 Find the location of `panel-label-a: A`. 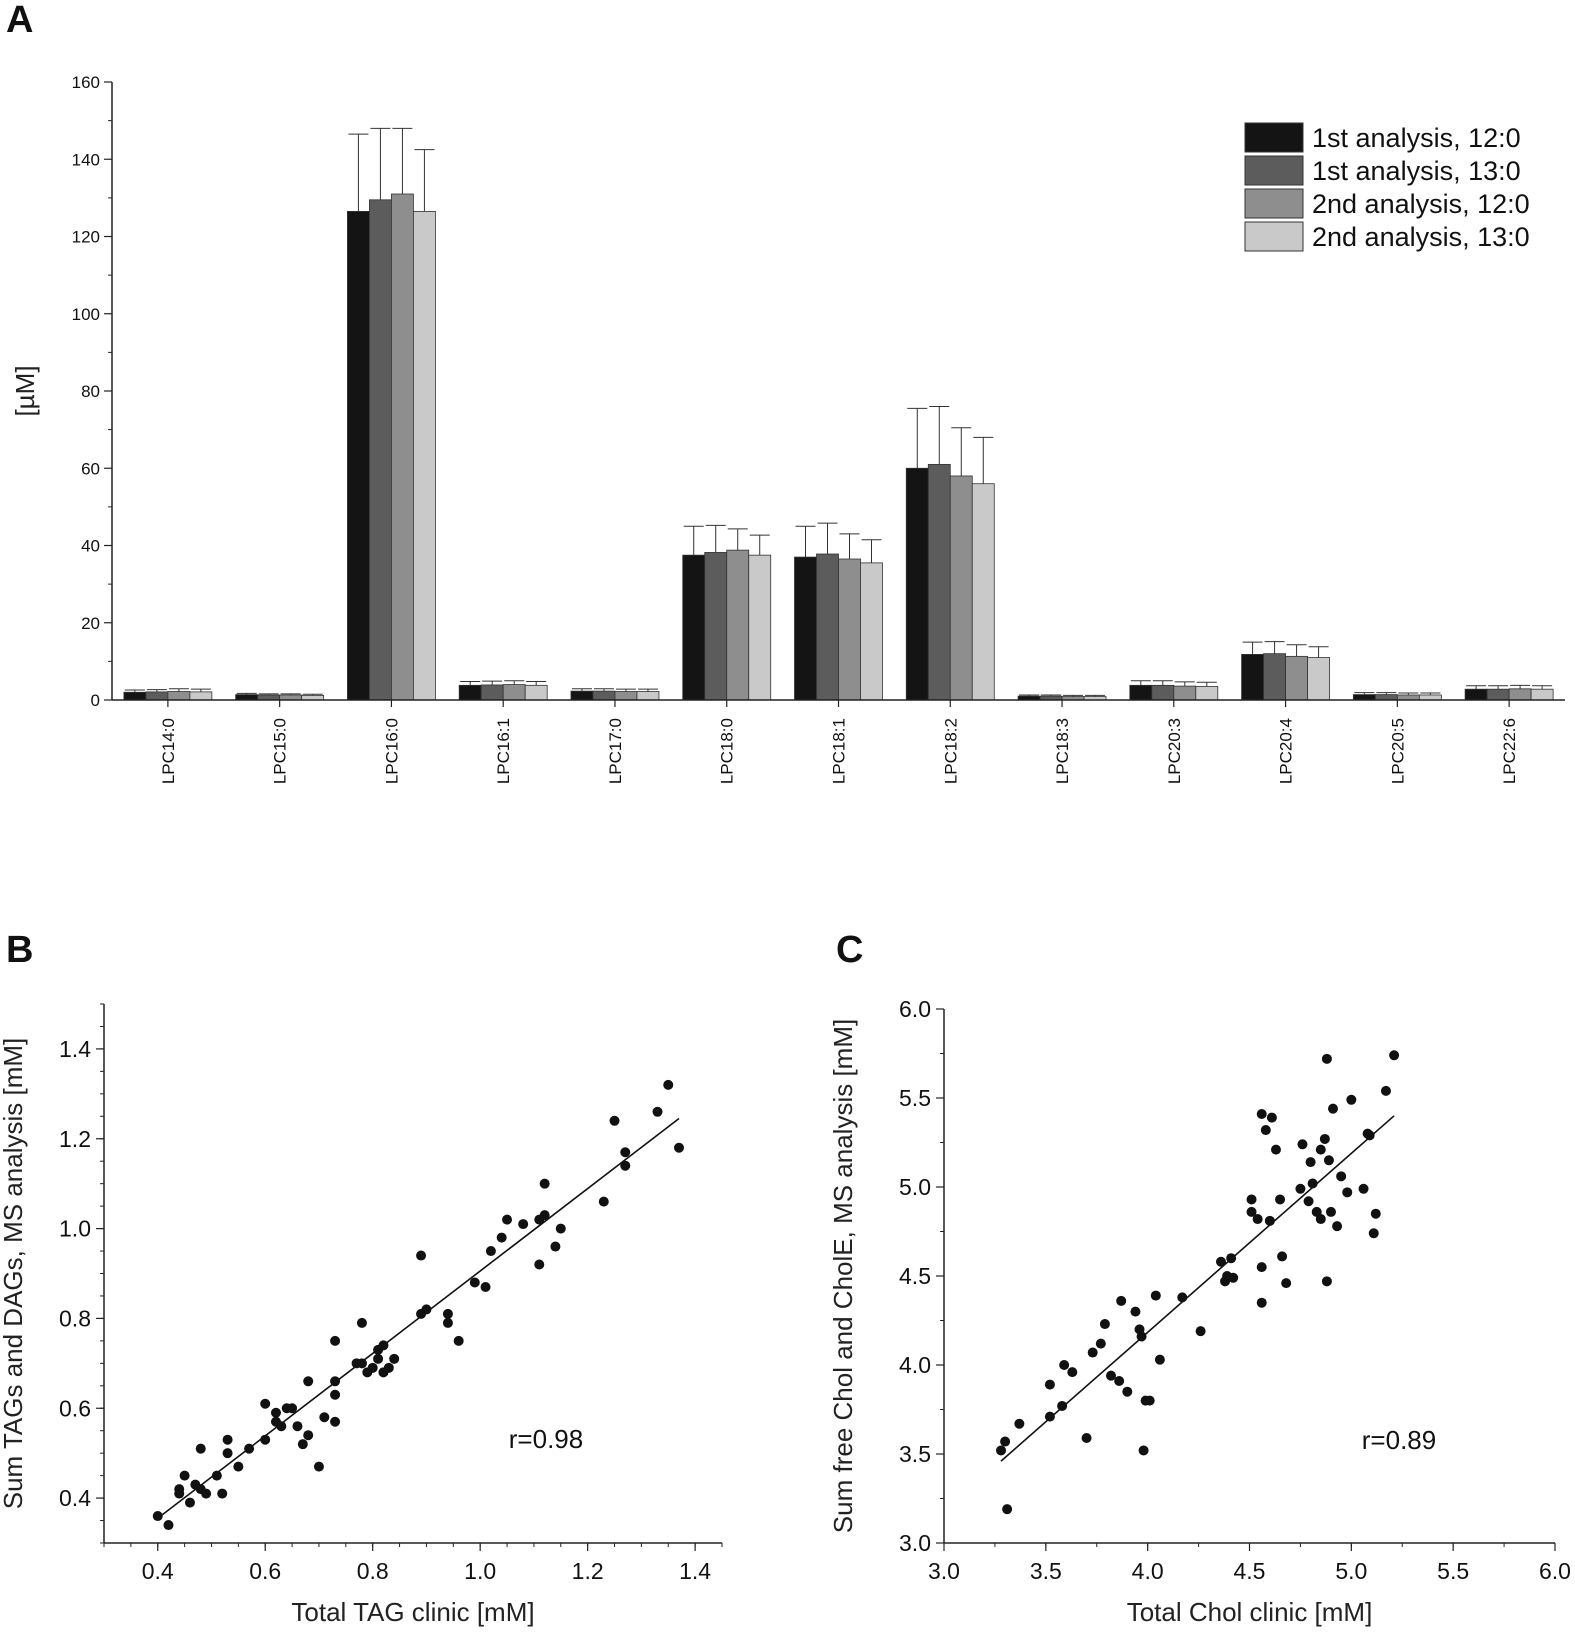

panel-label-a: A is located at coordinates (19, 20).